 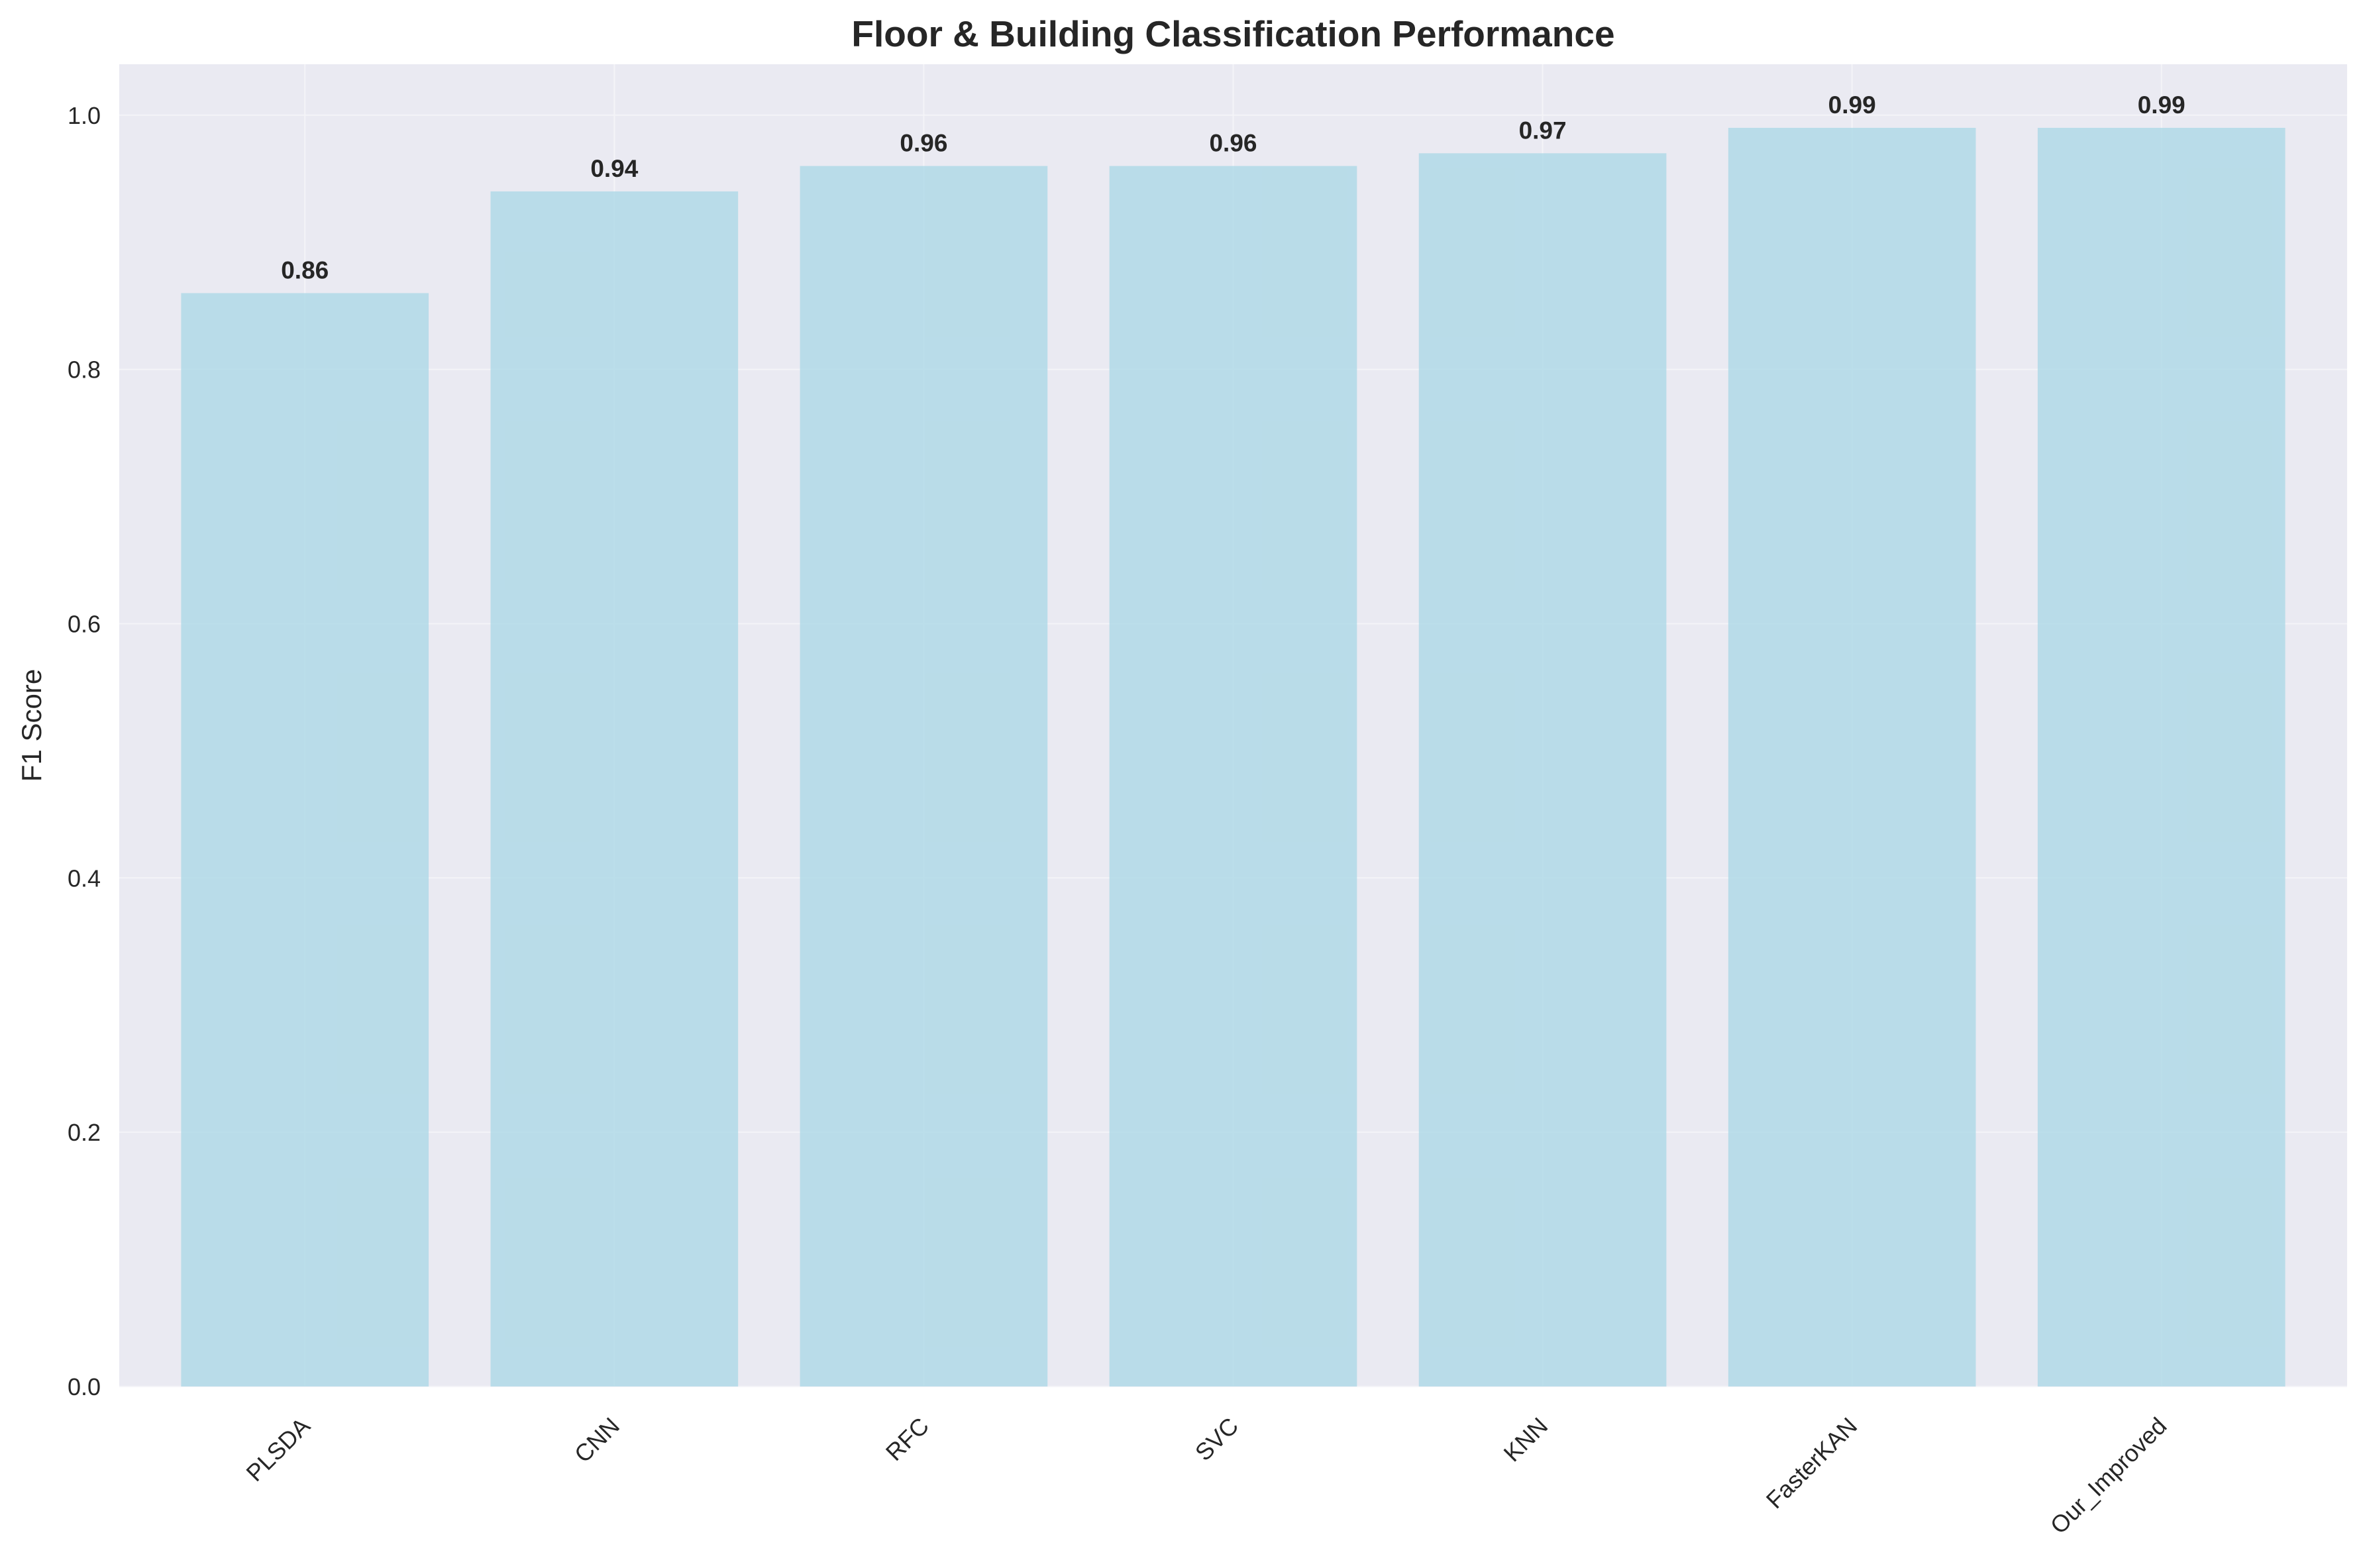 I want to click on y-axis-label: F1 Score, so click(x=31, y=725).